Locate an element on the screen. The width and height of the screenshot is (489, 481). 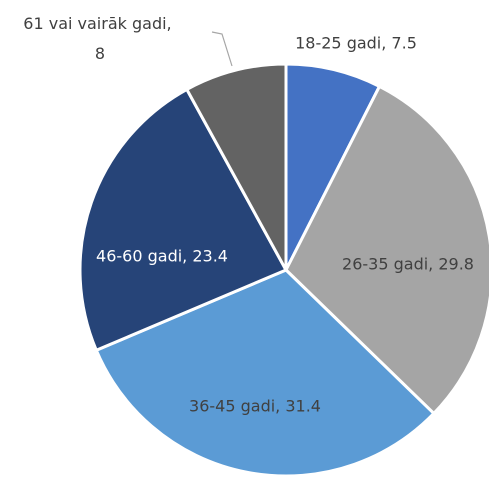
data-label: 61 vai vairāk gadi, 8 is located at coordinates (99, 38).